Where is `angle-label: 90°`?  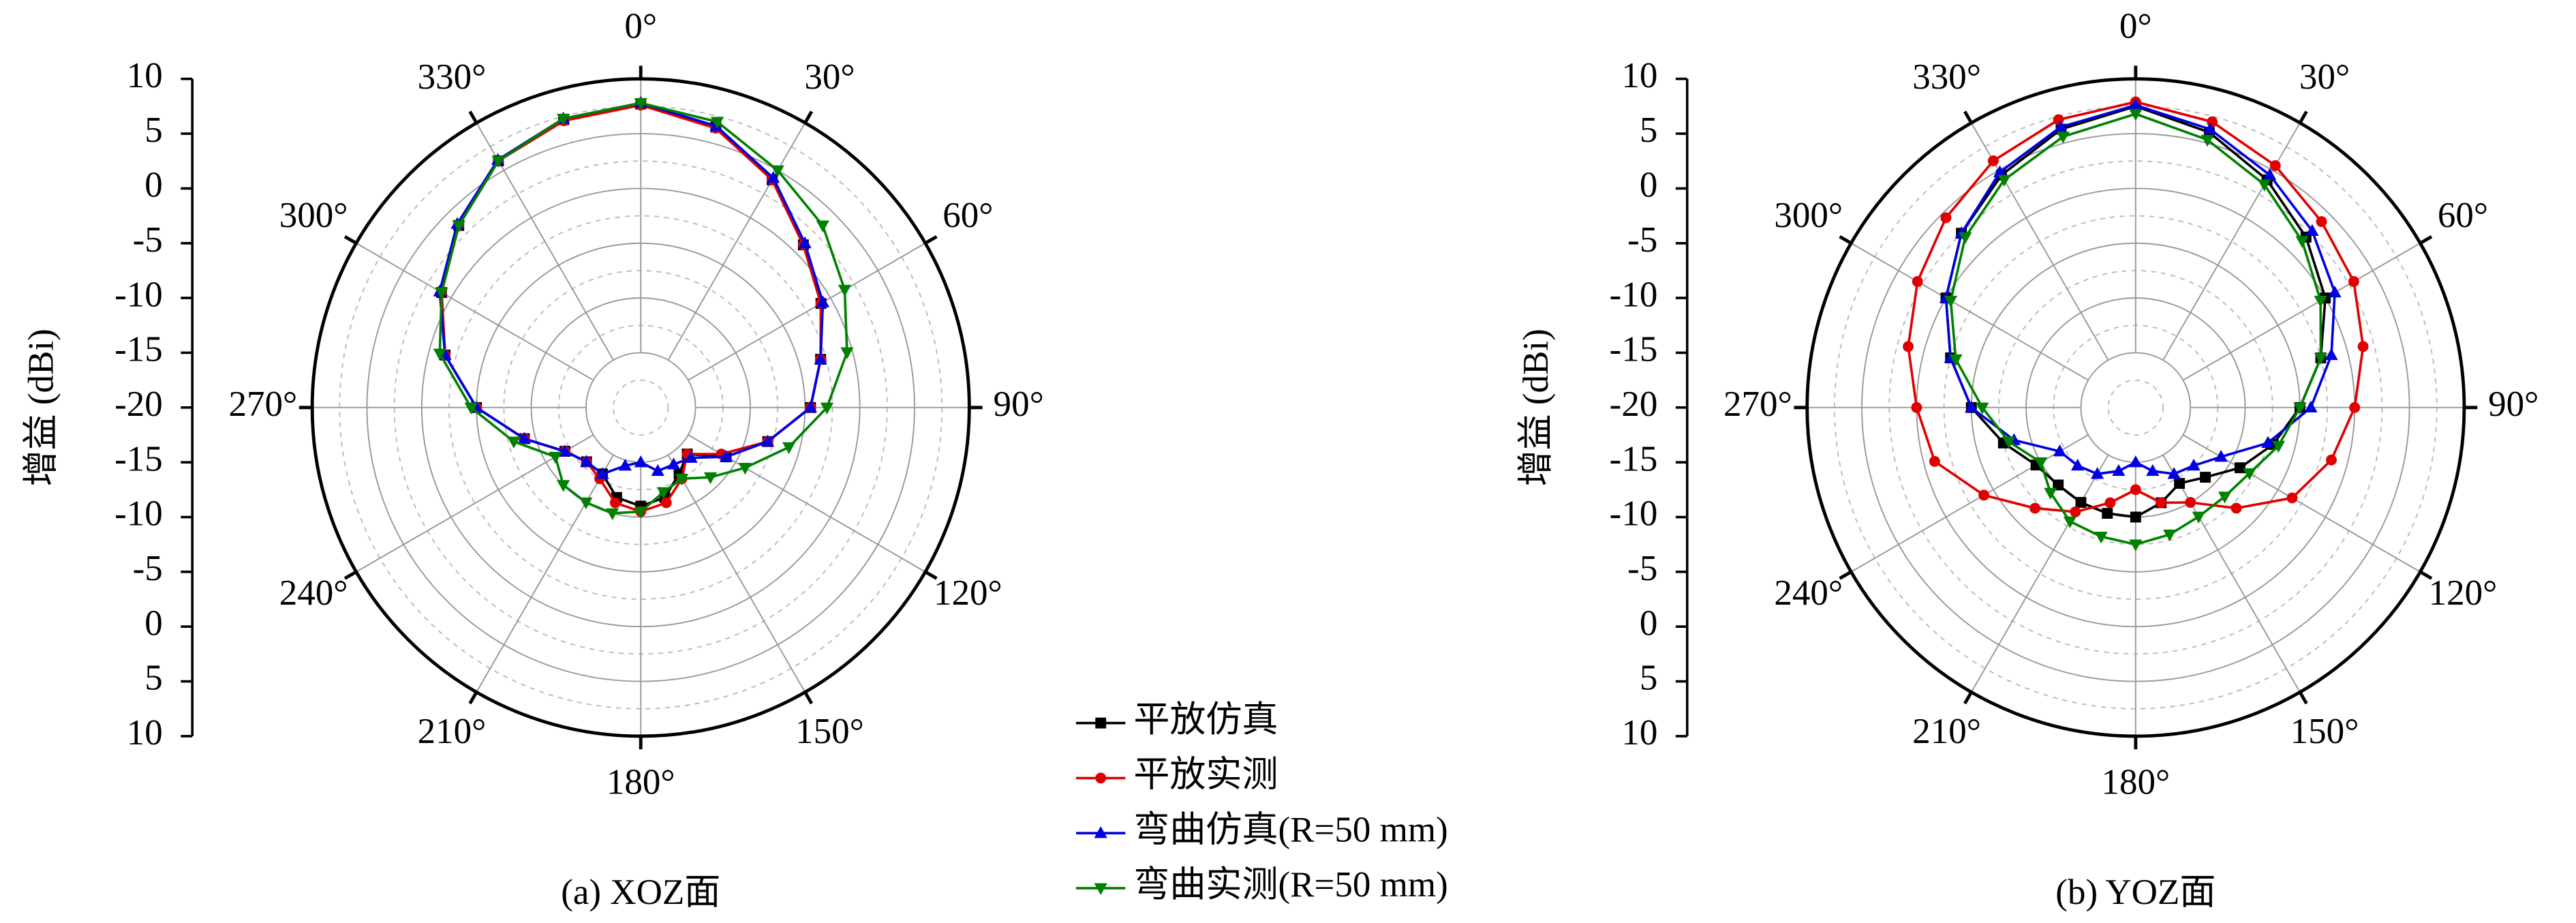 angle-label: 90° is located at coordinates (1019, 404).